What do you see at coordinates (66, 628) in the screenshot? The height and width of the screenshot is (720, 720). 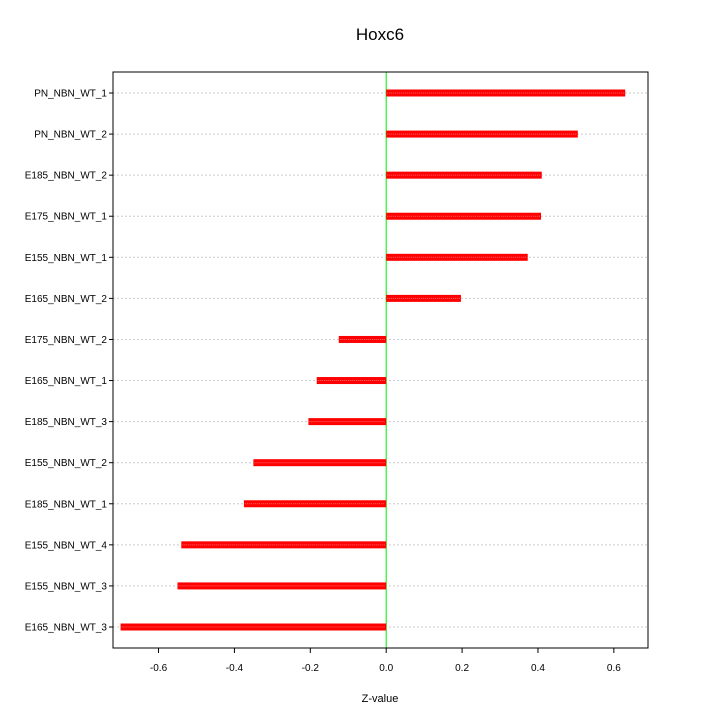 I see `y-tick-label: E165_NBN_WT_3` at bounding box center [66, 628].